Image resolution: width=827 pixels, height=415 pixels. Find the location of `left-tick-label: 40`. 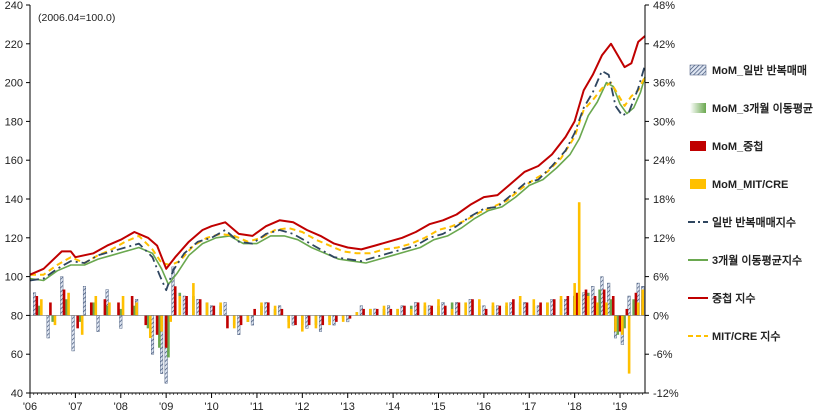

left-tick-label: 40 is located at coordinates (17, 394).